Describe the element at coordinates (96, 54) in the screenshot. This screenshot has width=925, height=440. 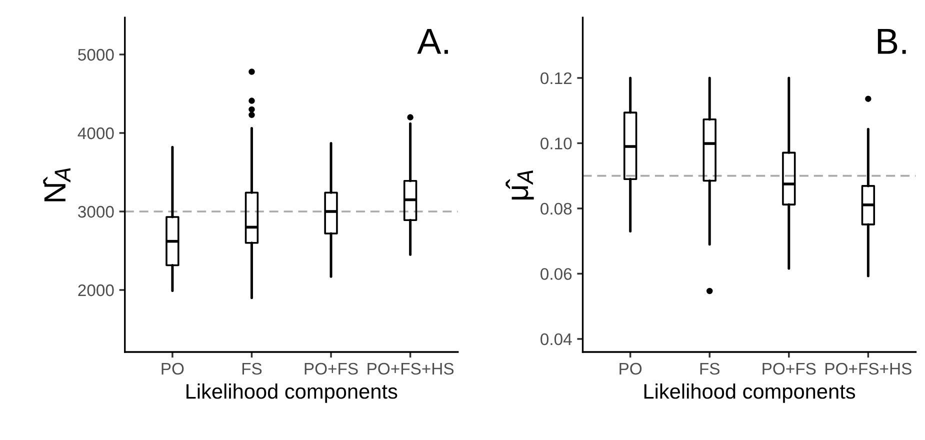
I see `y-tick-label: 5000` at that location.